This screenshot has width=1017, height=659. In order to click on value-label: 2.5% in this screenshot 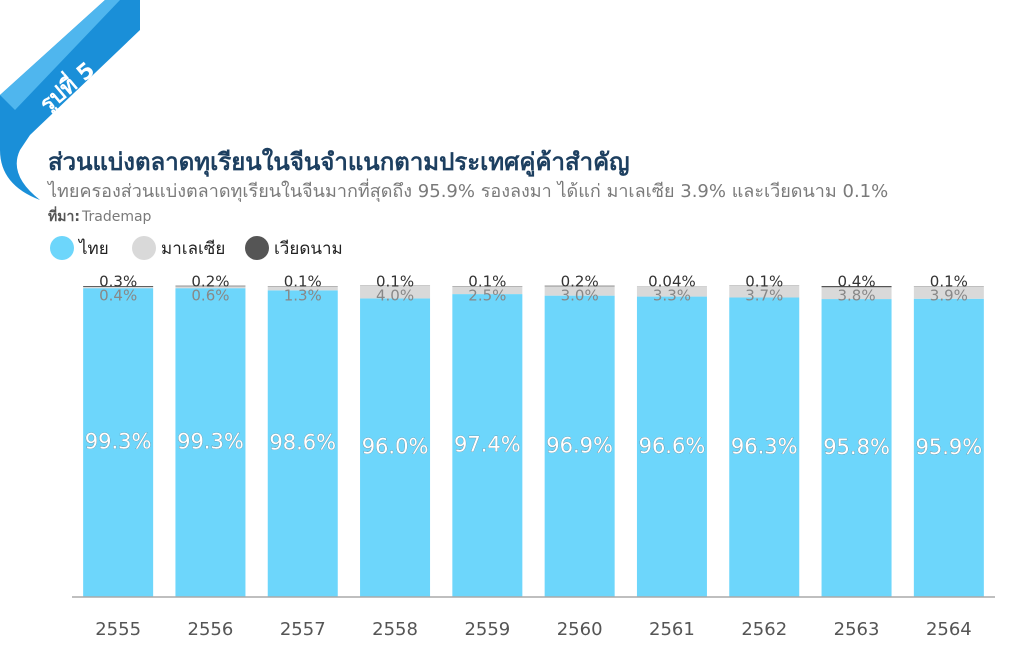, I will do `click(487, 296)`.